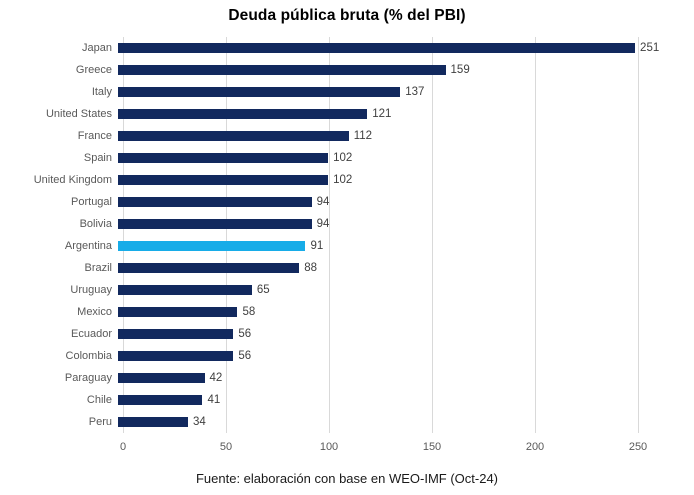  I want to click on category-label-uruguay: Uruguay, so click(91, 290).